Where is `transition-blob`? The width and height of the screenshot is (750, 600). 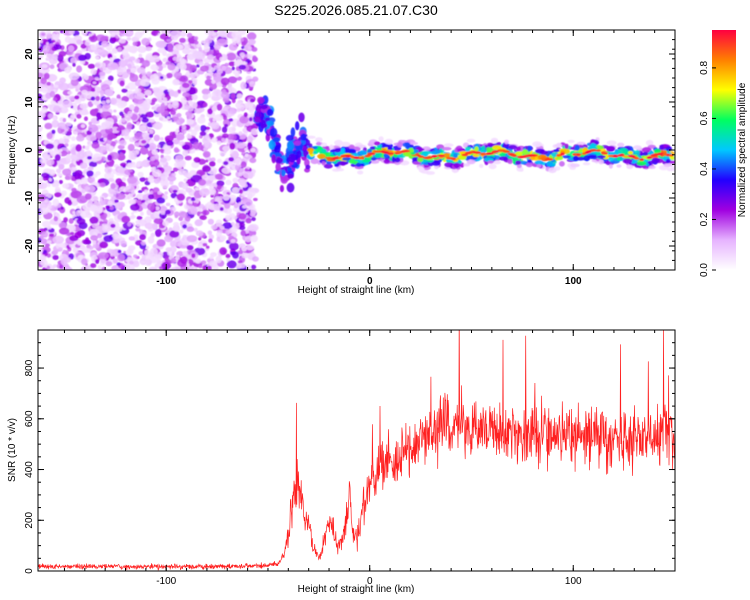 transition-blob is located at coordinates (297, 126).